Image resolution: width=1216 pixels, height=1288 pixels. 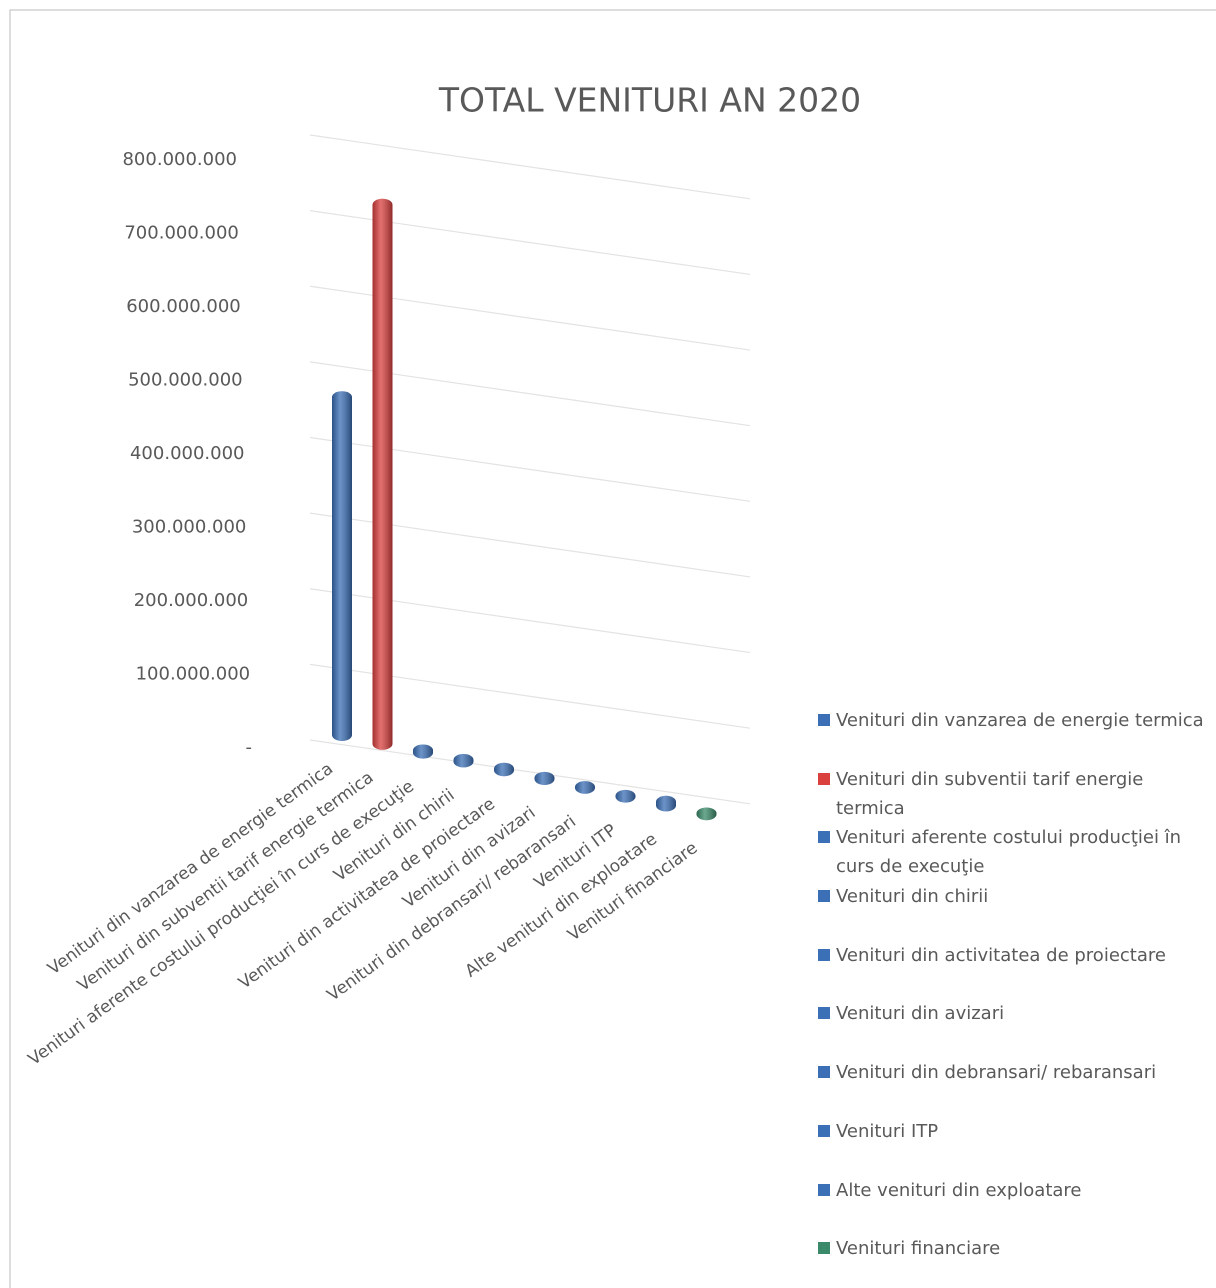 What do you see at coordinates (959, 1190) in the screenshot?
I see `legend-label: Alte venituri din exploatare` at bounding box center [959, 1190].